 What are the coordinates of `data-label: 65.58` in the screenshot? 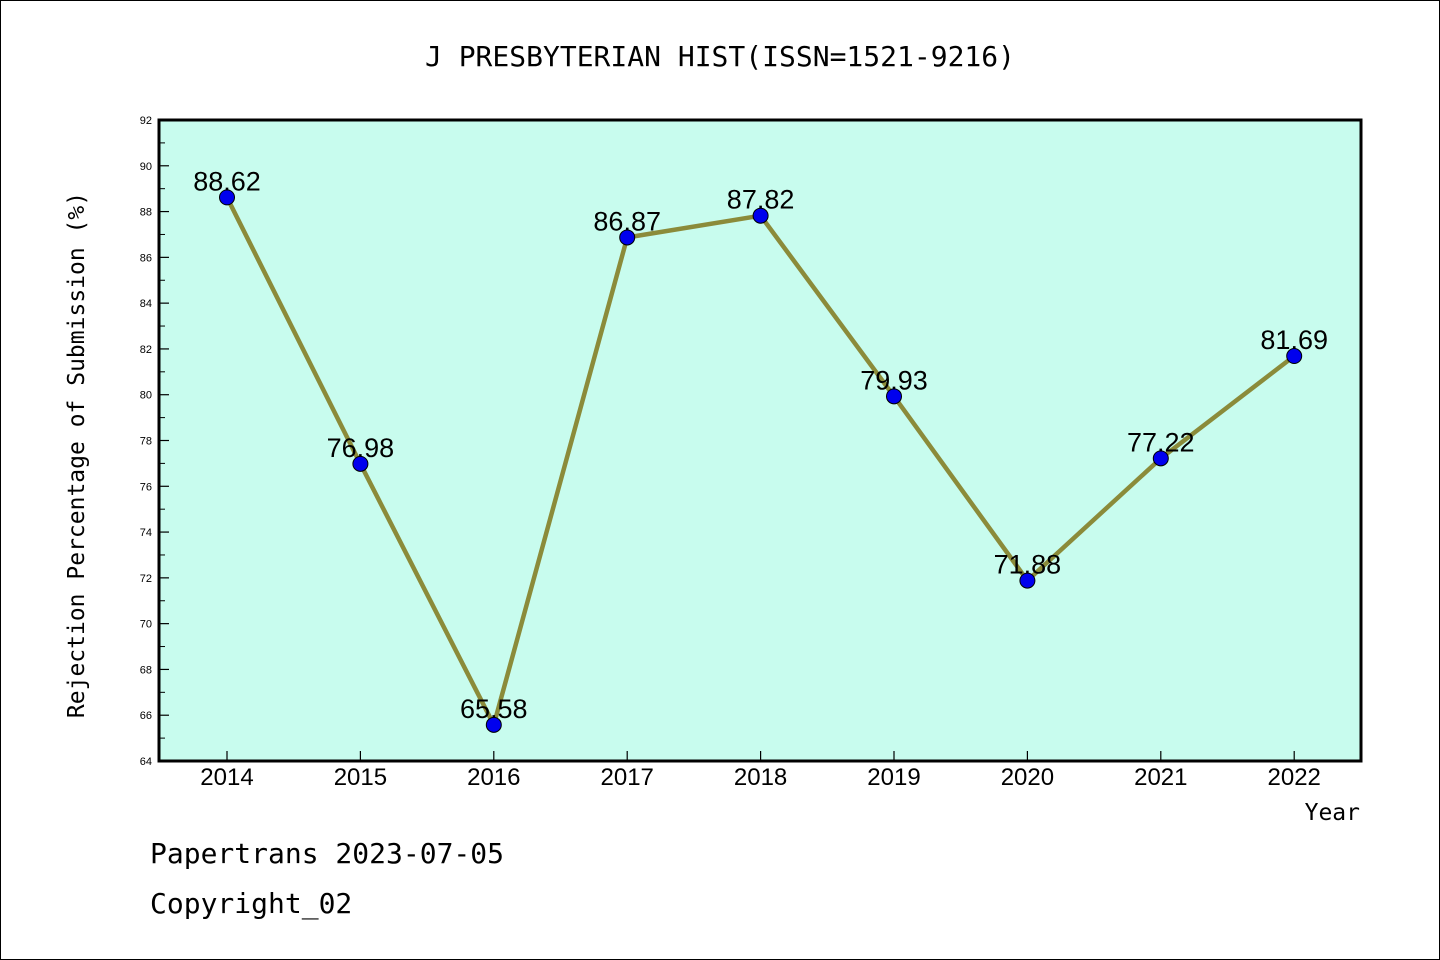 It's located at (494, 709).